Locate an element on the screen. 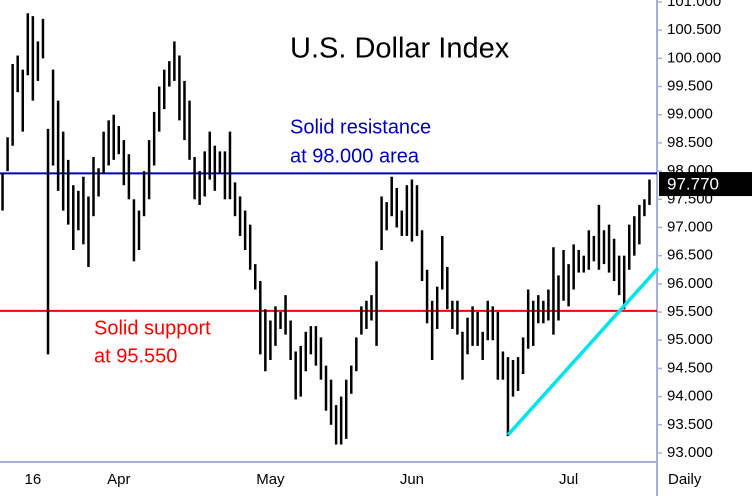 The height and width of the screenshot is (496, 752). y-tick-label: 93.000 is located at coordinates (690, 452).